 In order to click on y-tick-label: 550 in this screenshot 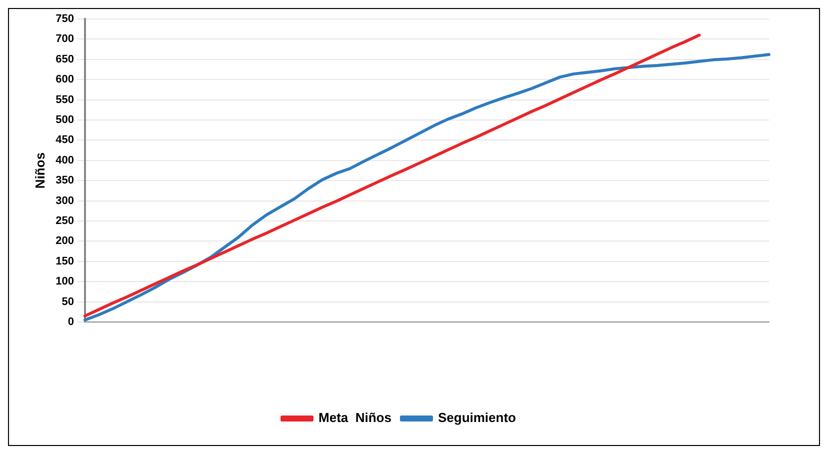, I will do `click(65, 100)`.